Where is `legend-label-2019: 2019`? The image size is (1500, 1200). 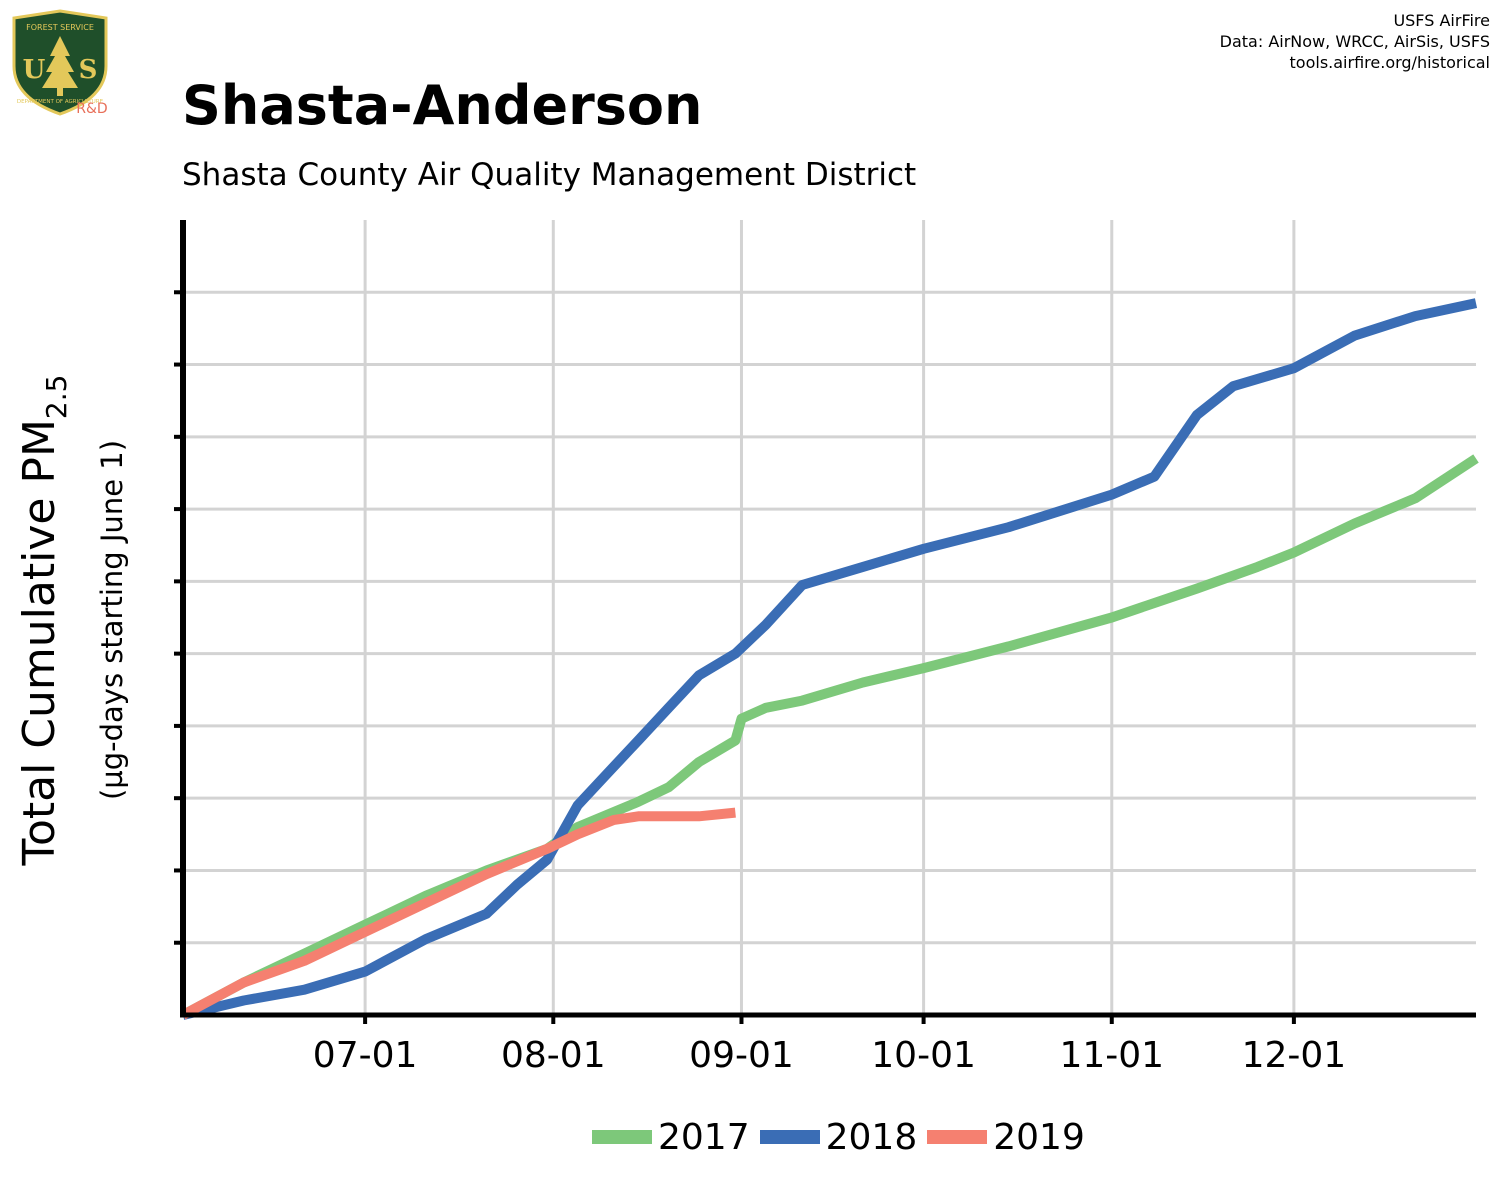
legend-label-2019: 2019 is located at coordinates (1039, 1137).